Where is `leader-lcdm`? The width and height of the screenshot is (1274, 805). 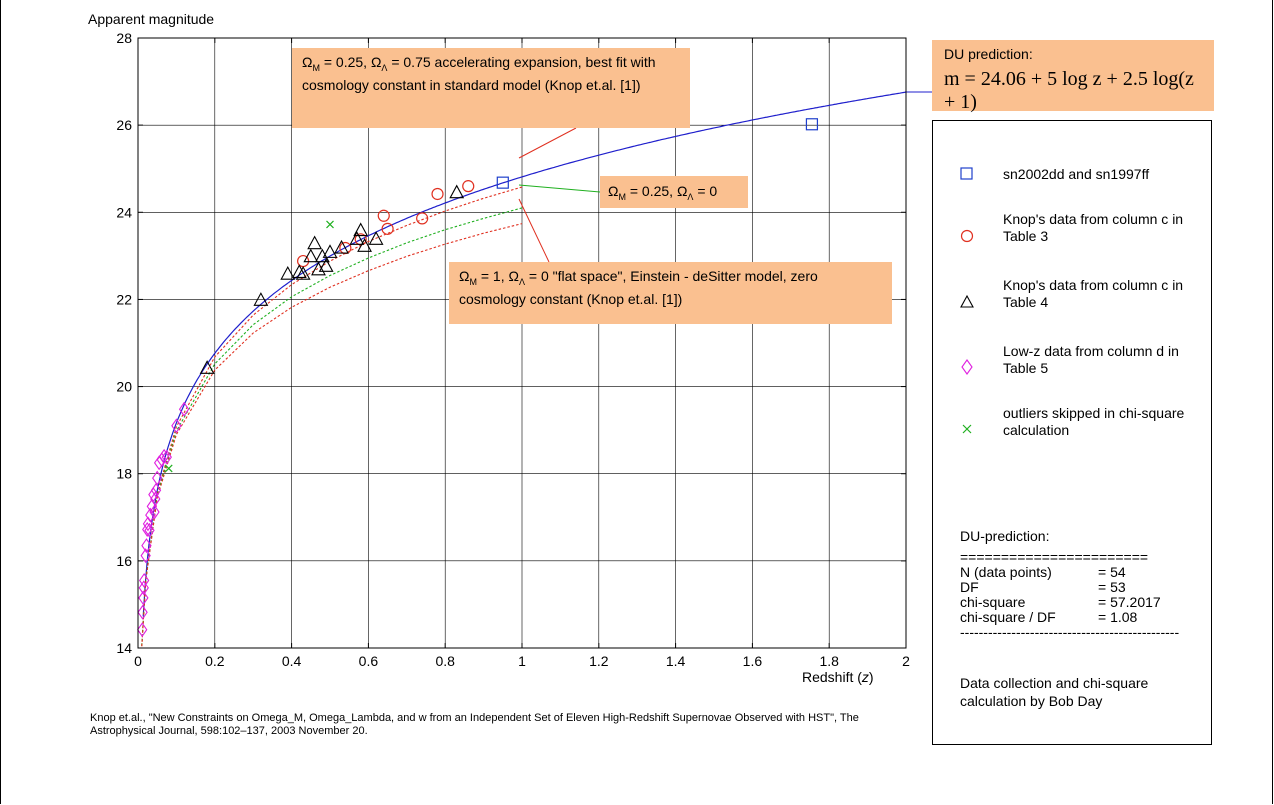
leader-lcdm is located at coordinates (547, 143).